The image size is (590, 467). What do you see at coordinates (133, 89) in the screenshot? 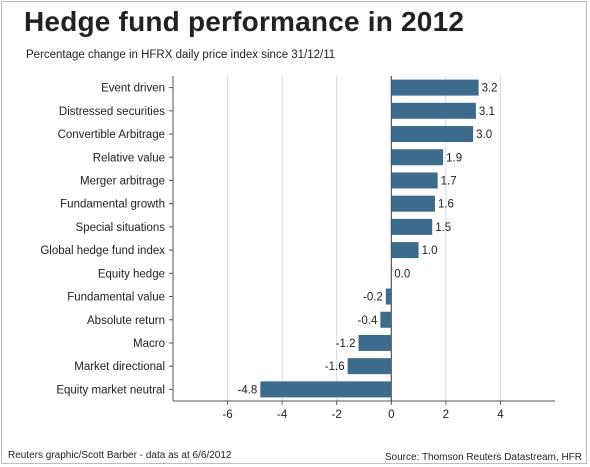
I see `category-label: Event driven` at bounding box center [133, 89].